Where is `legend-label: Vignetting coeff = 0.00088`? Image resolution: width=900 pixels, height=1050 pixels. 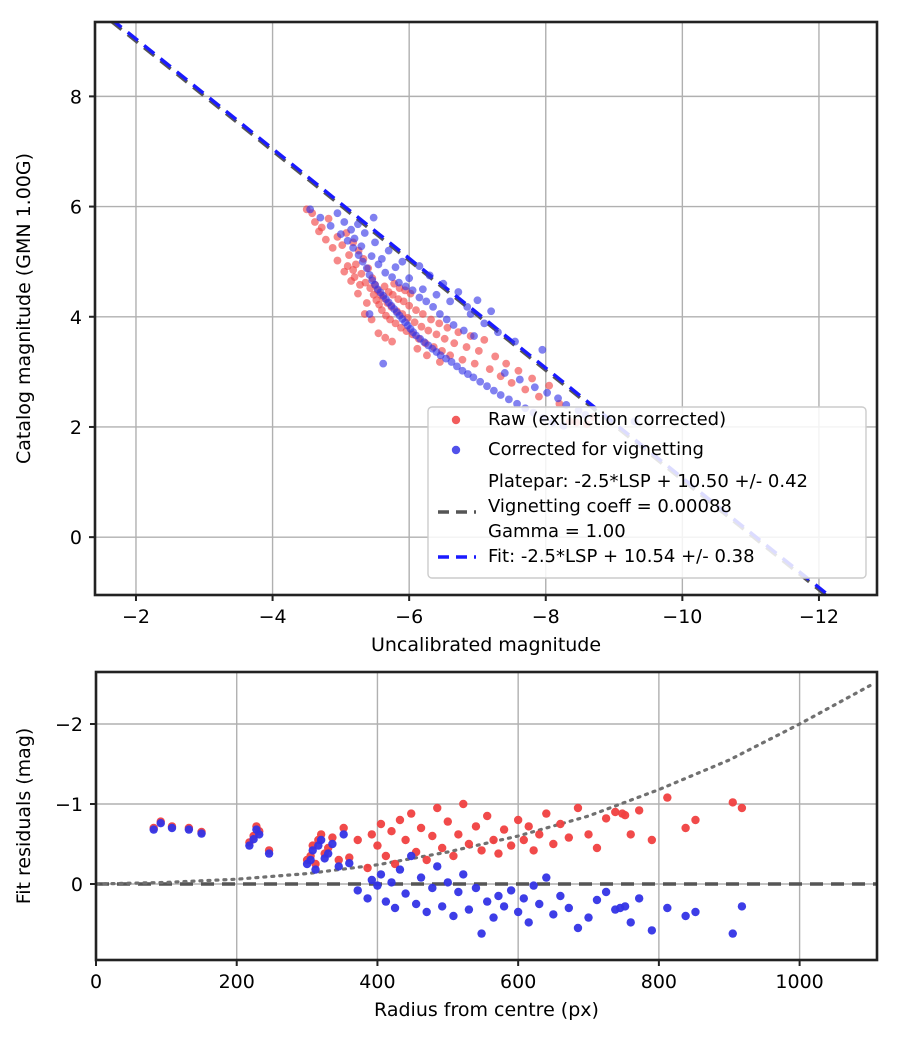 legend-label: Vignetting coeff = 0.00088 is located at coordinates (610, 506).